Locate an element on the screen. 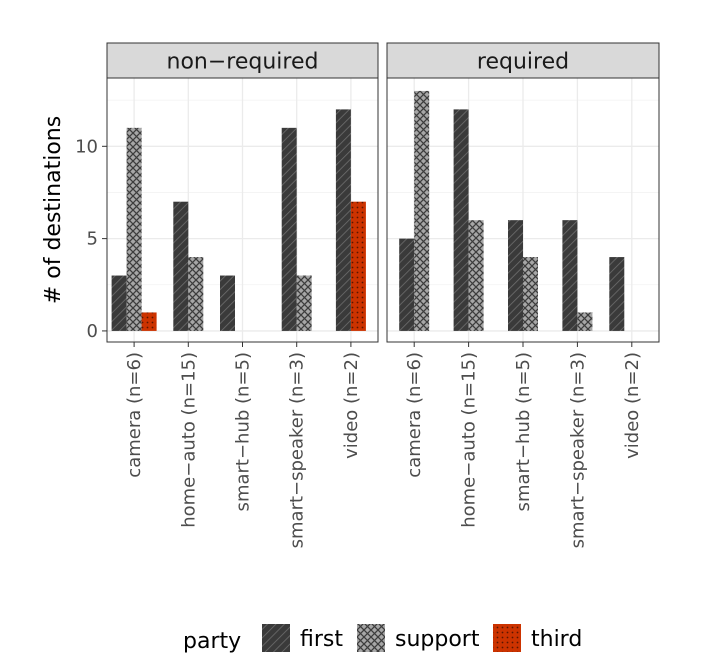 The image size is (702, 664). strip-label: non−required is located at coordinates (243, 62).